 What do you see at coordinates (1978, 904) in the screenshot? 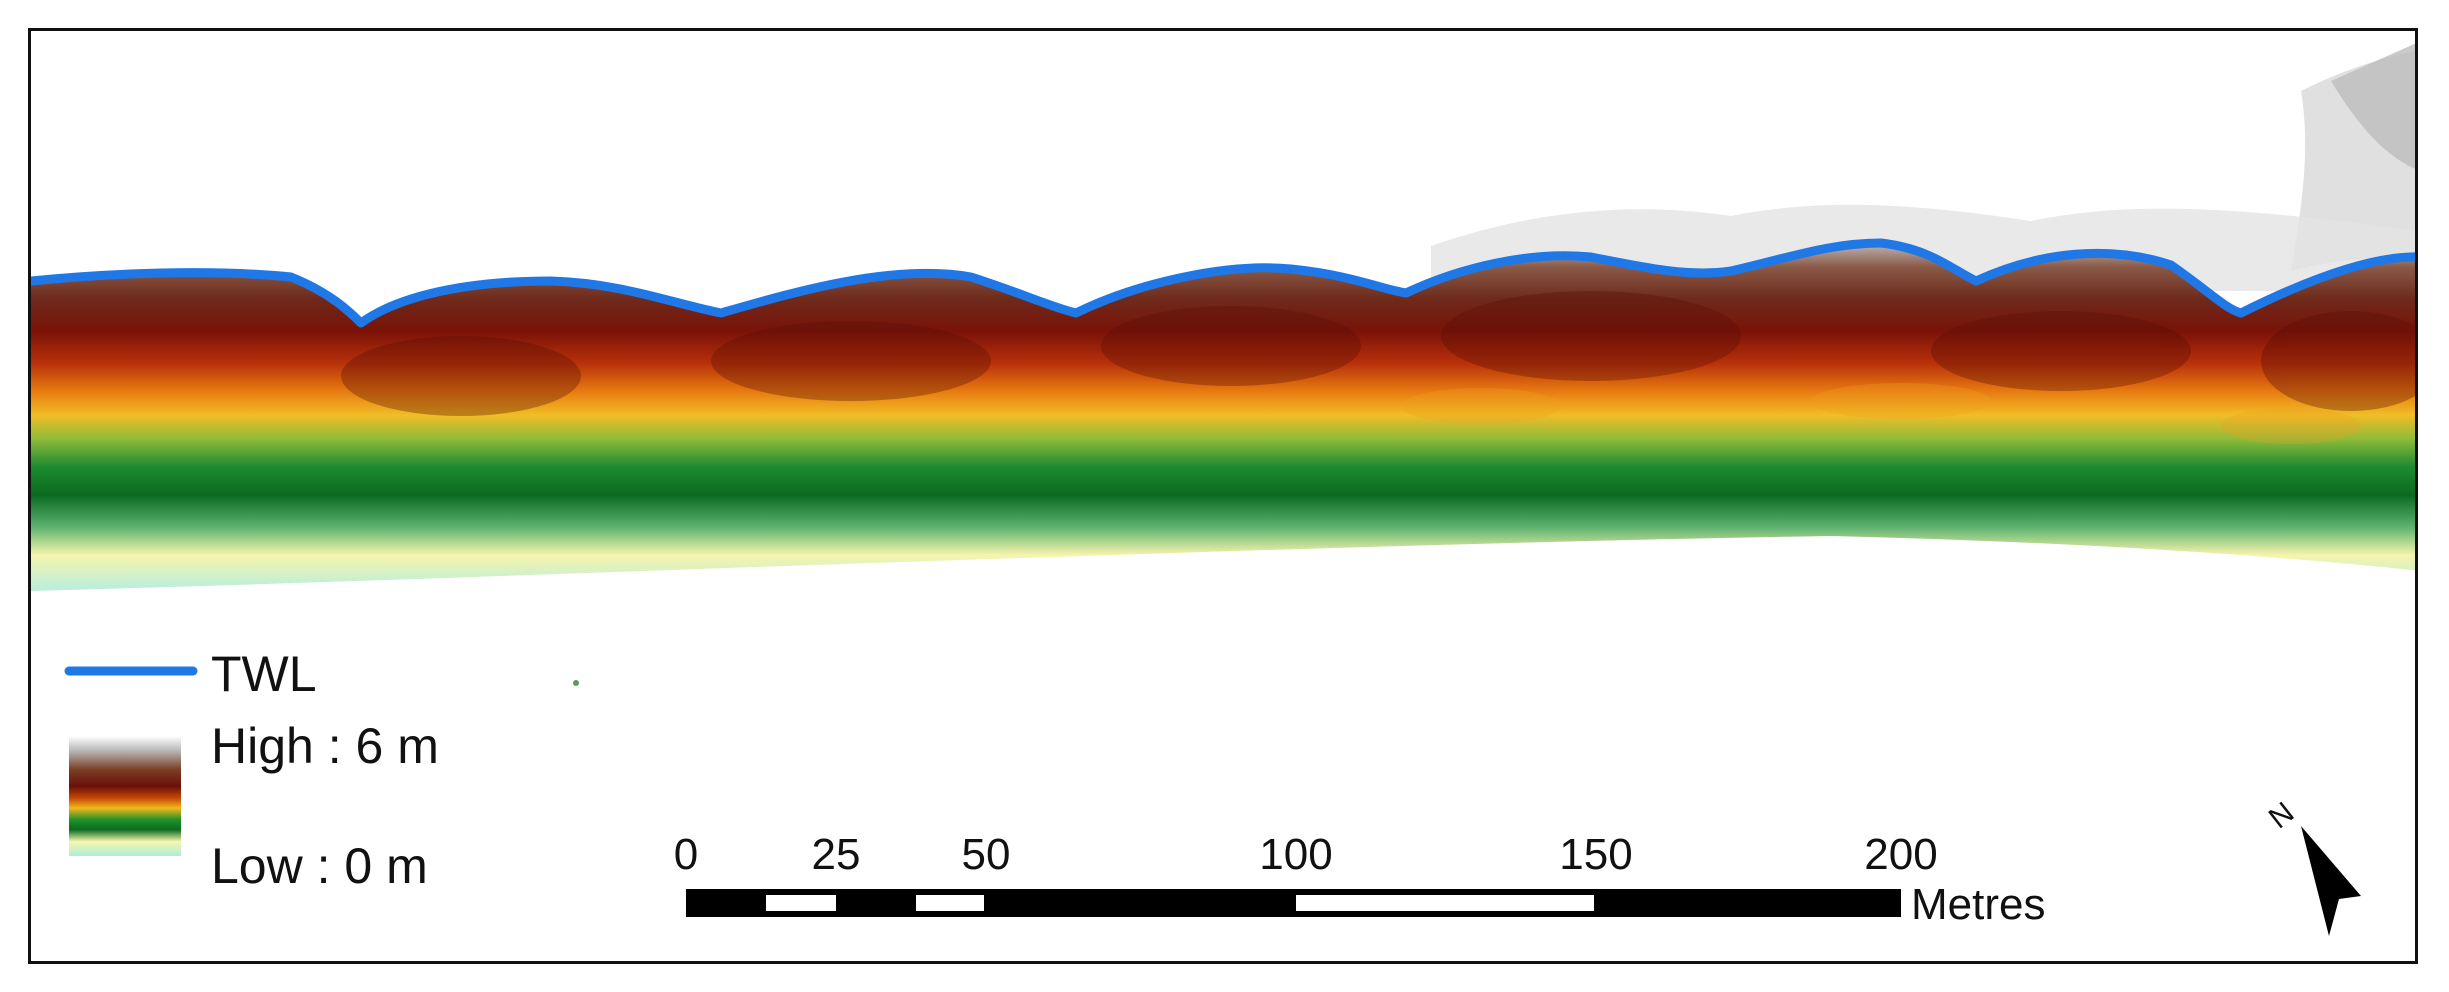
I see `scale-unit-label: Metres` at bounding box center [1978, 904].